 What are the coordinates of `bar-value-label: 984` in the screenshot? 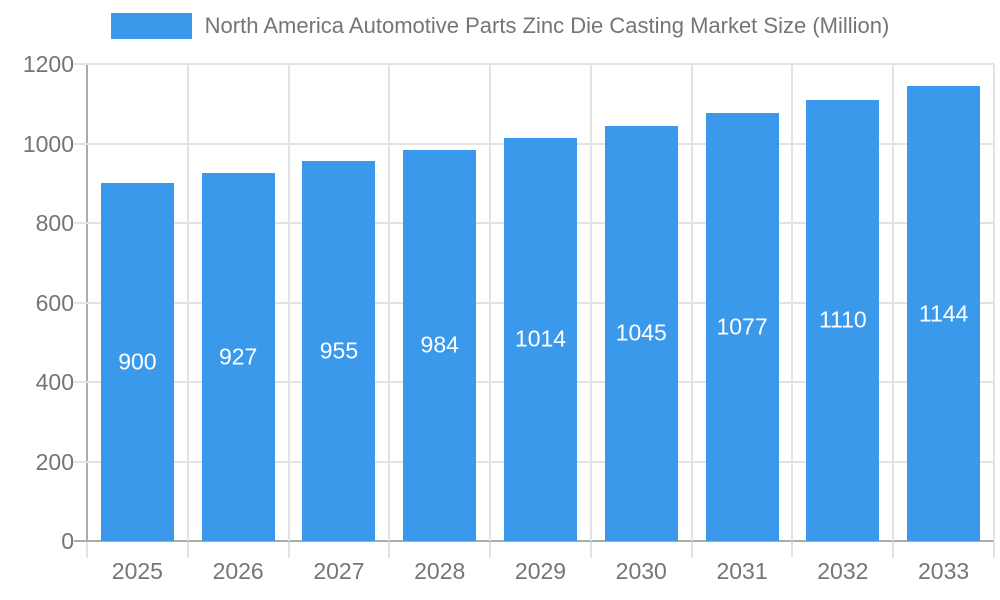 It's located at (439, 344).